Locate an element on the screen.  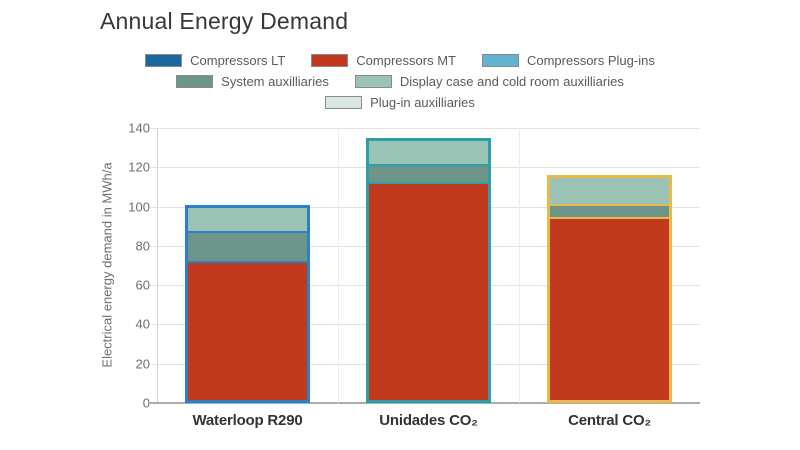
chart-title: Annual Energy Demand is located at coordinates (224, 21).